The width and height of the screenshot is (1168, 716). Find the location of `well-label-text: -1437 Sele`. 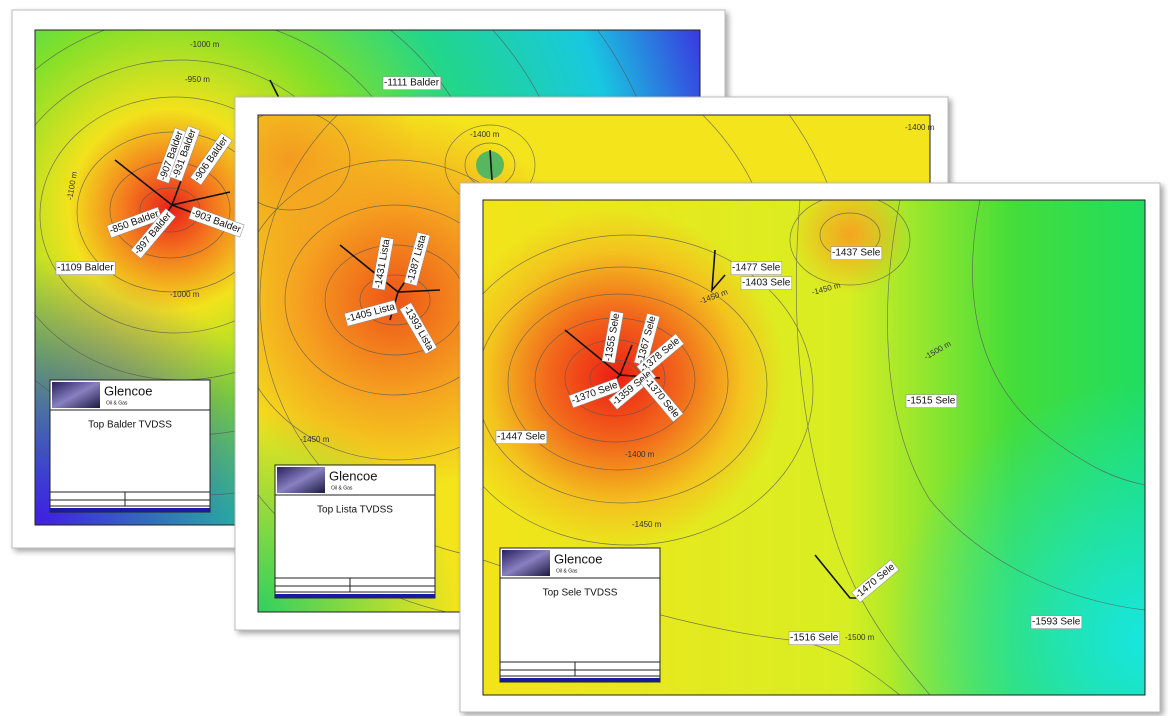

well-label-text: -1437 Sele is located at coordinates (856, 253).